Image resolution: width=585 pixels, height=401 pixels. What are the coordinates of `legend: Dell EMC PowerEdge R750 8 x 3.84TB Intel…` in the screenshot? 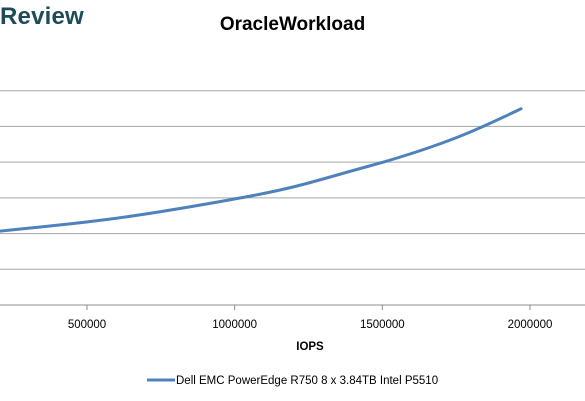 It's located at (292, 381).